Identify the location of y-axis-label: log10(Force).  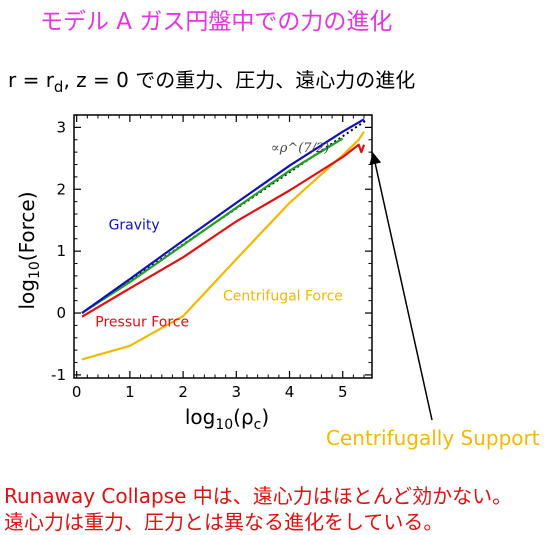
(29, 250).